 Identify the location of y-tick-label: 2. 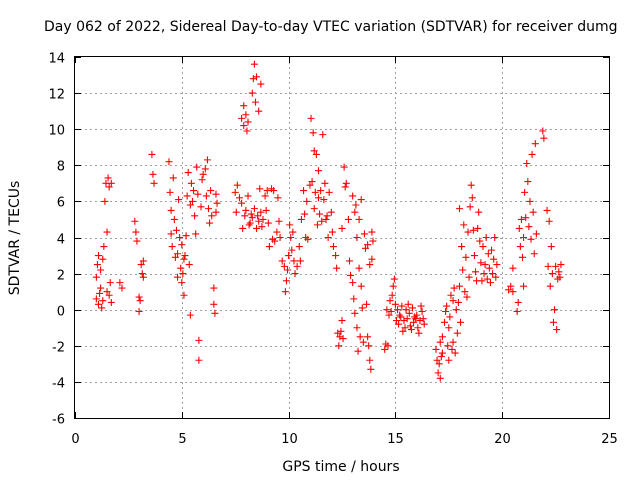
(61, 276).